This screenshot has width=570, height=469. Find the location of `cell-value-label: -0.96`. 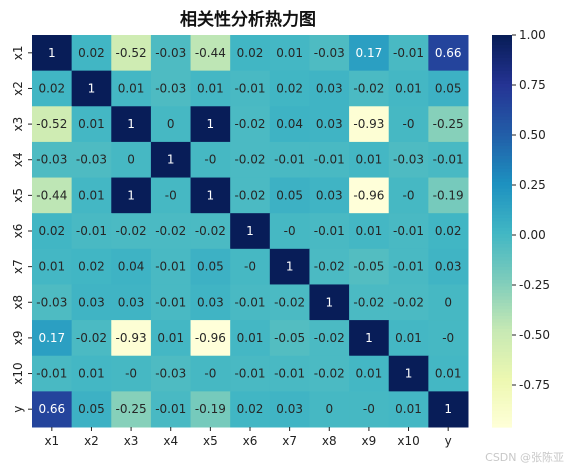

cell-value-label: -0.96 is located at coordinates (368, 195).